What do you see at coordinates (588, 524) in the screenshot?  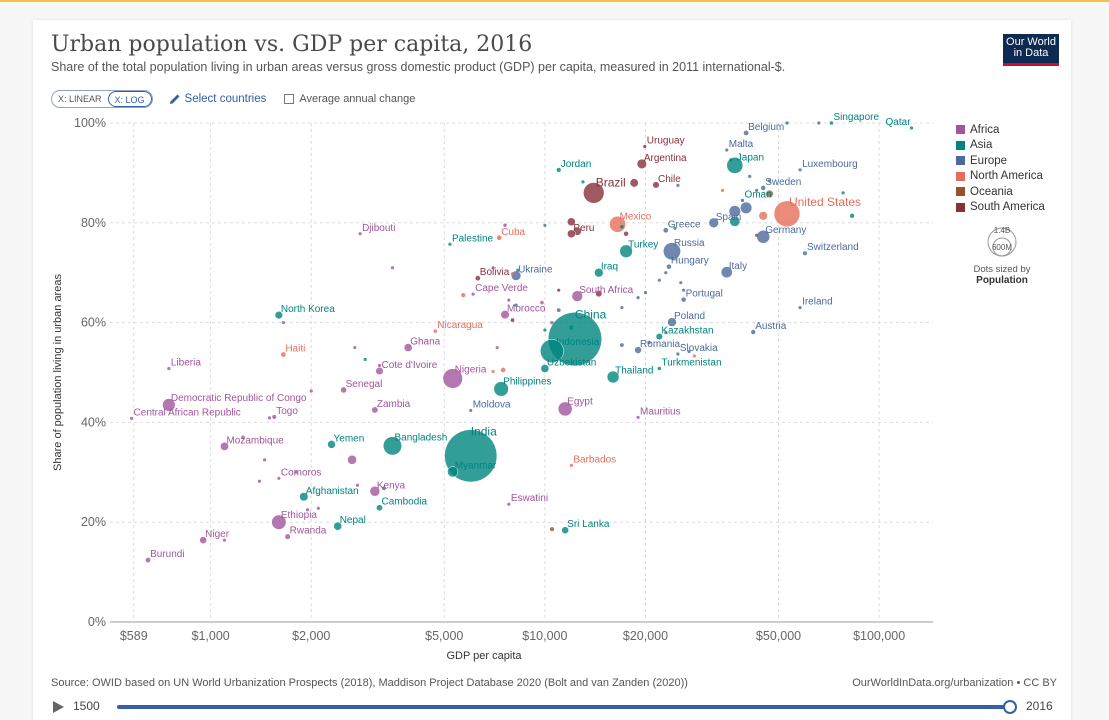 I see `point-label: Sri Lanka` at bounding box center [588, 524].